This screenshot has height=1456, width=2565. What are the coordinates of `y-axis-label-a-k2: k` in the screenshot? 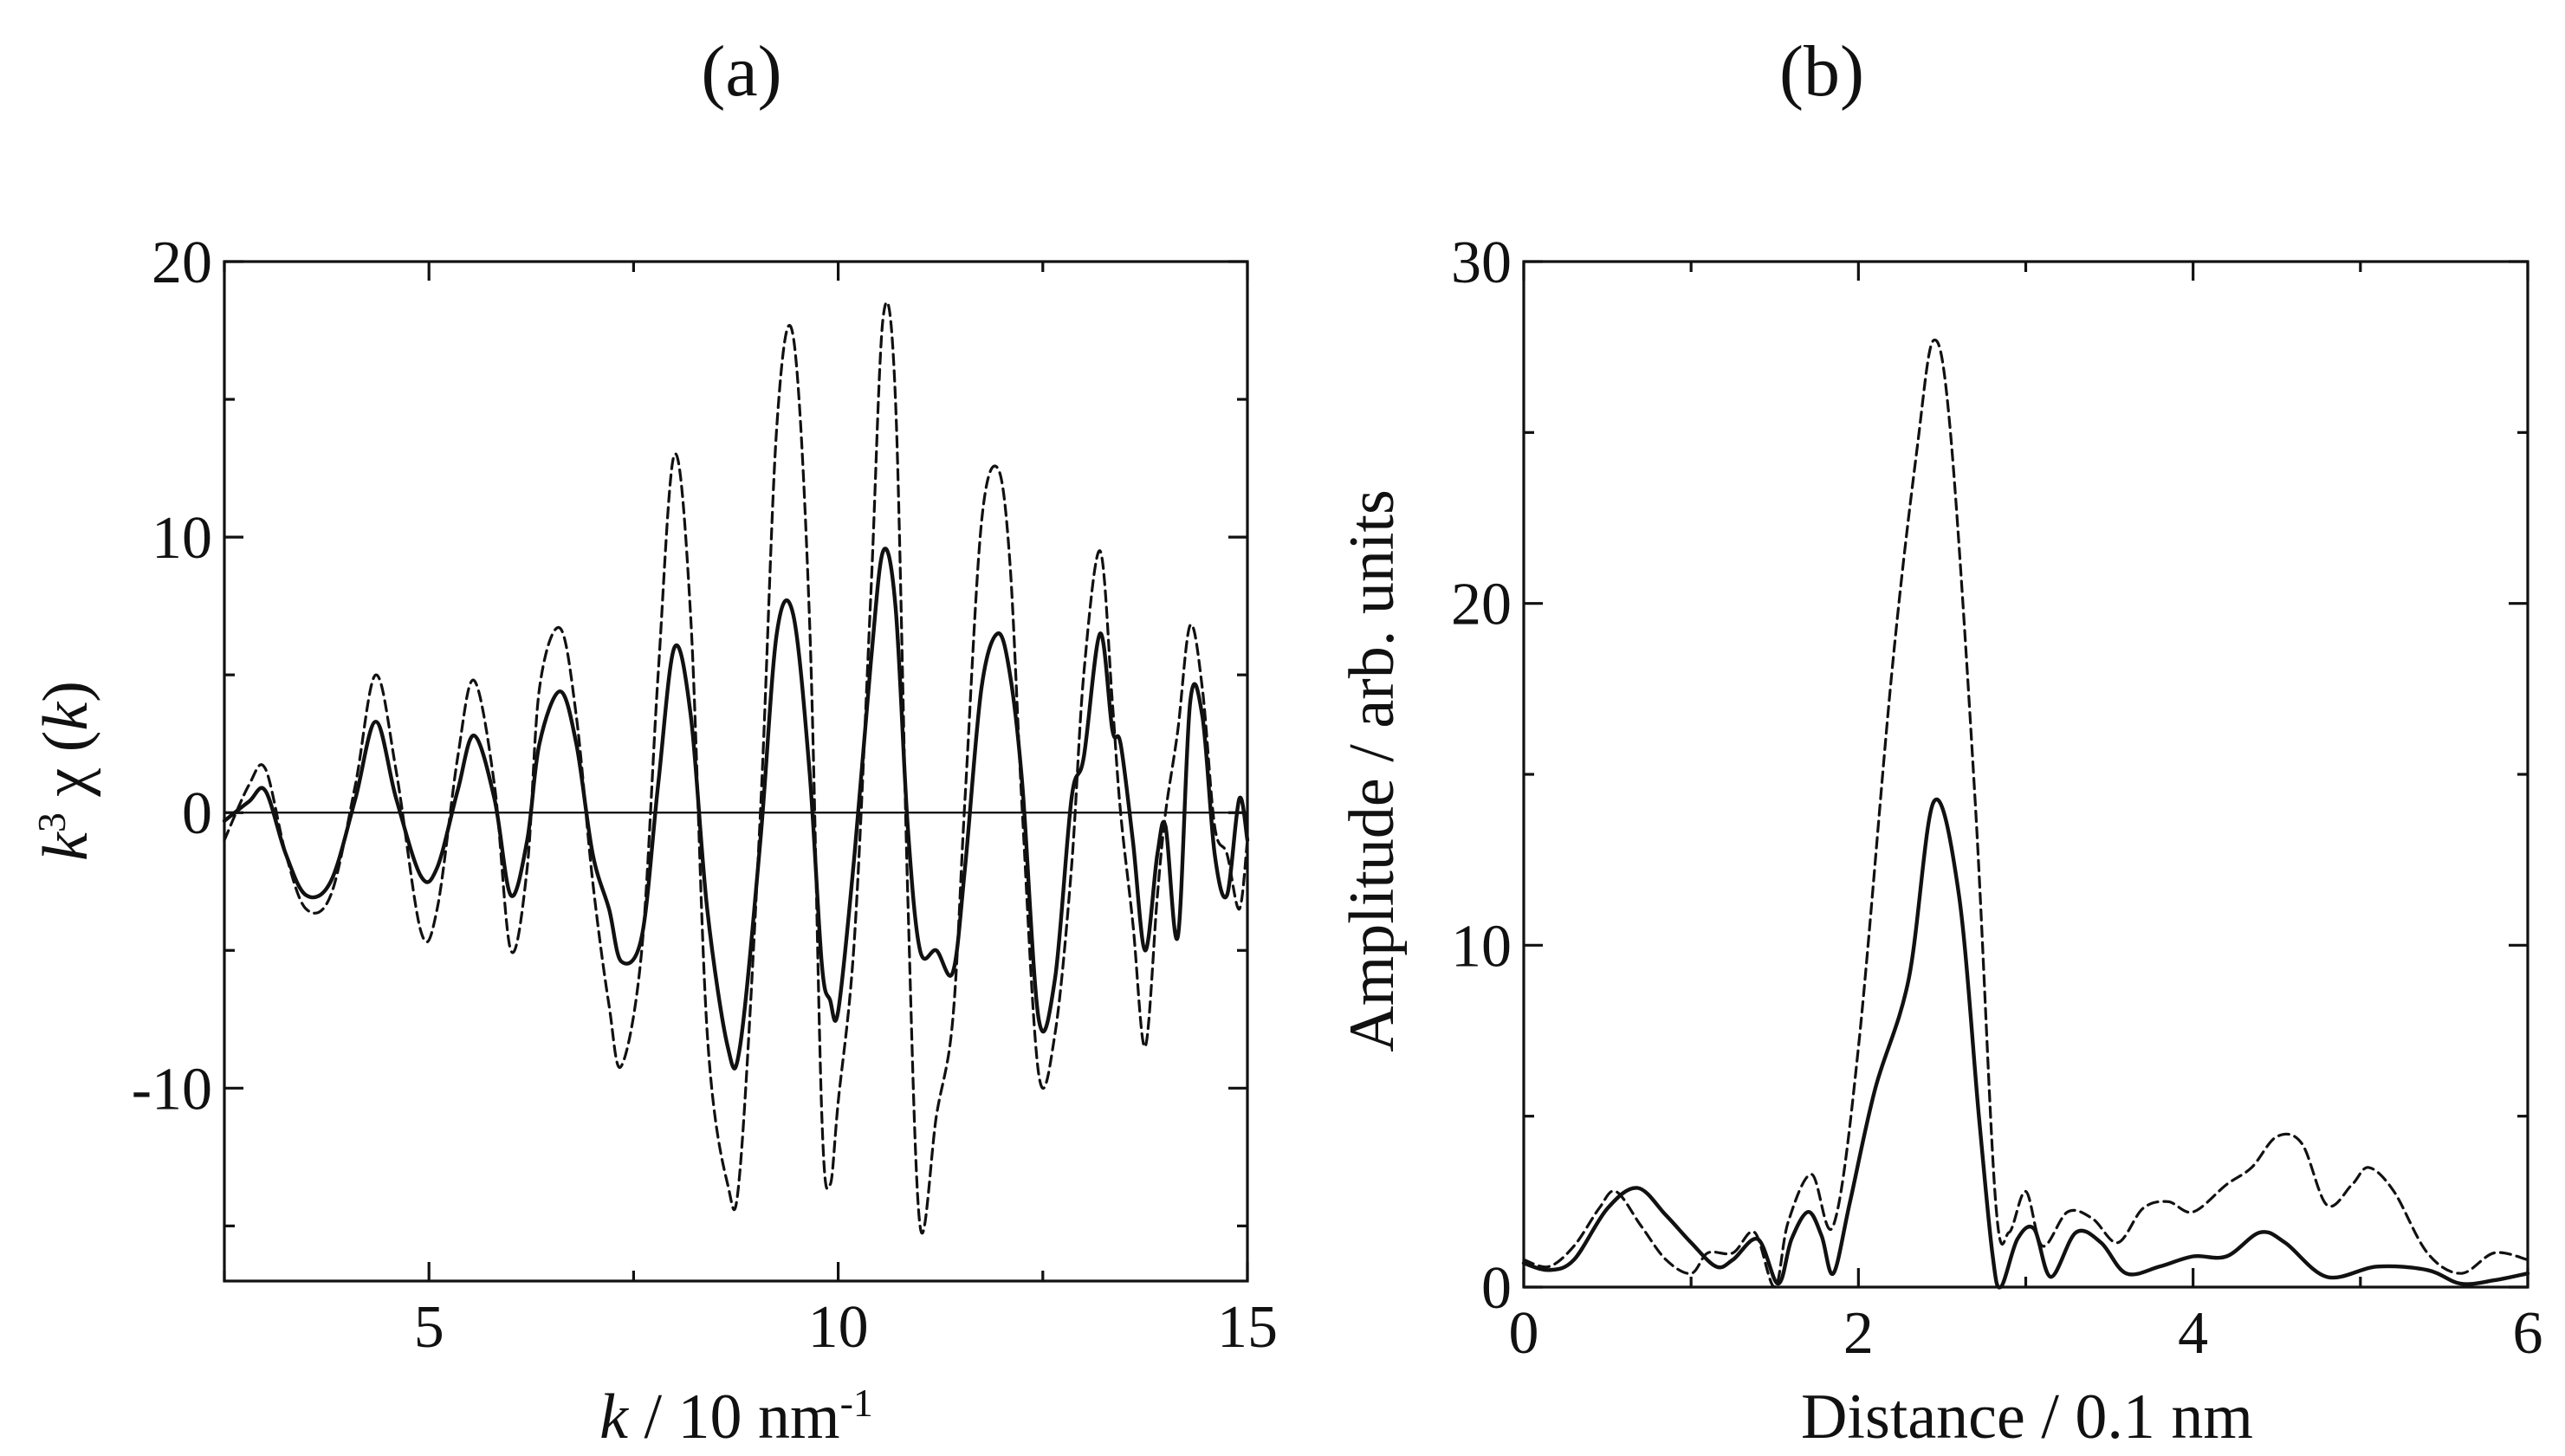 It's located at (65, 716).